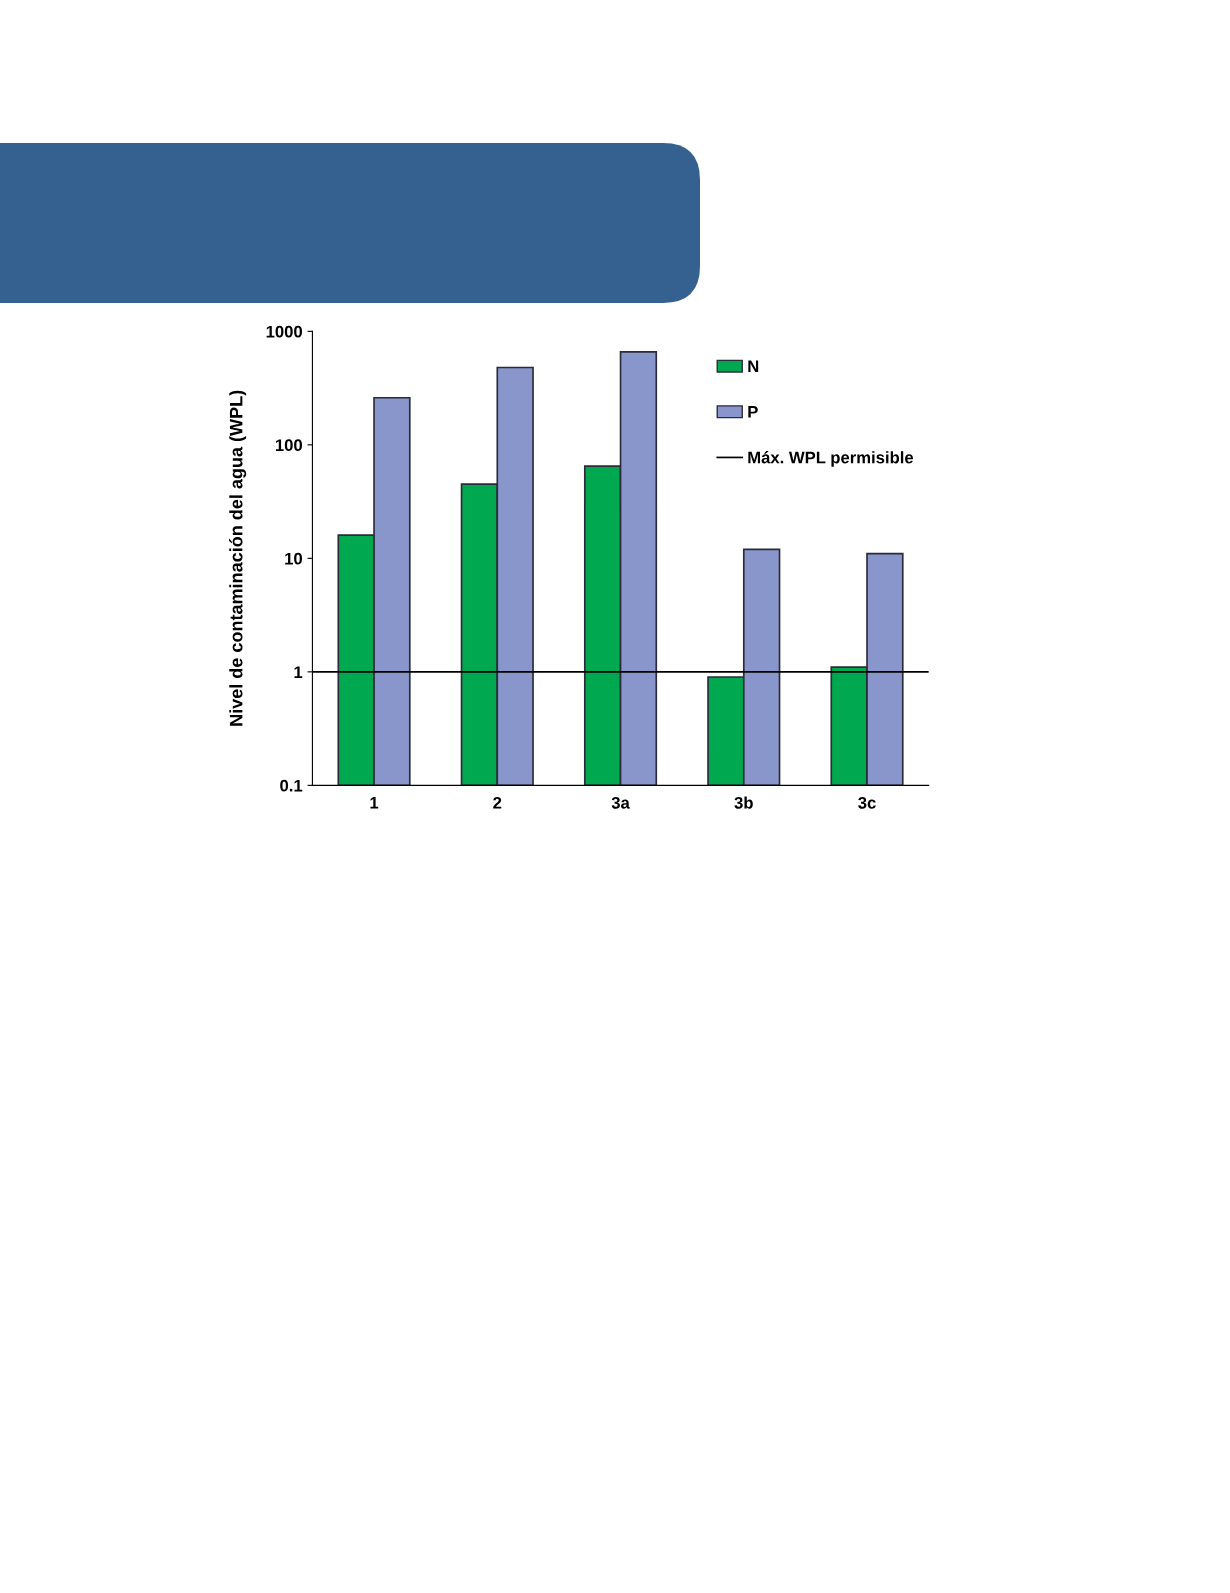  I want to click on y-tick-label: 10, so click(294, 558).